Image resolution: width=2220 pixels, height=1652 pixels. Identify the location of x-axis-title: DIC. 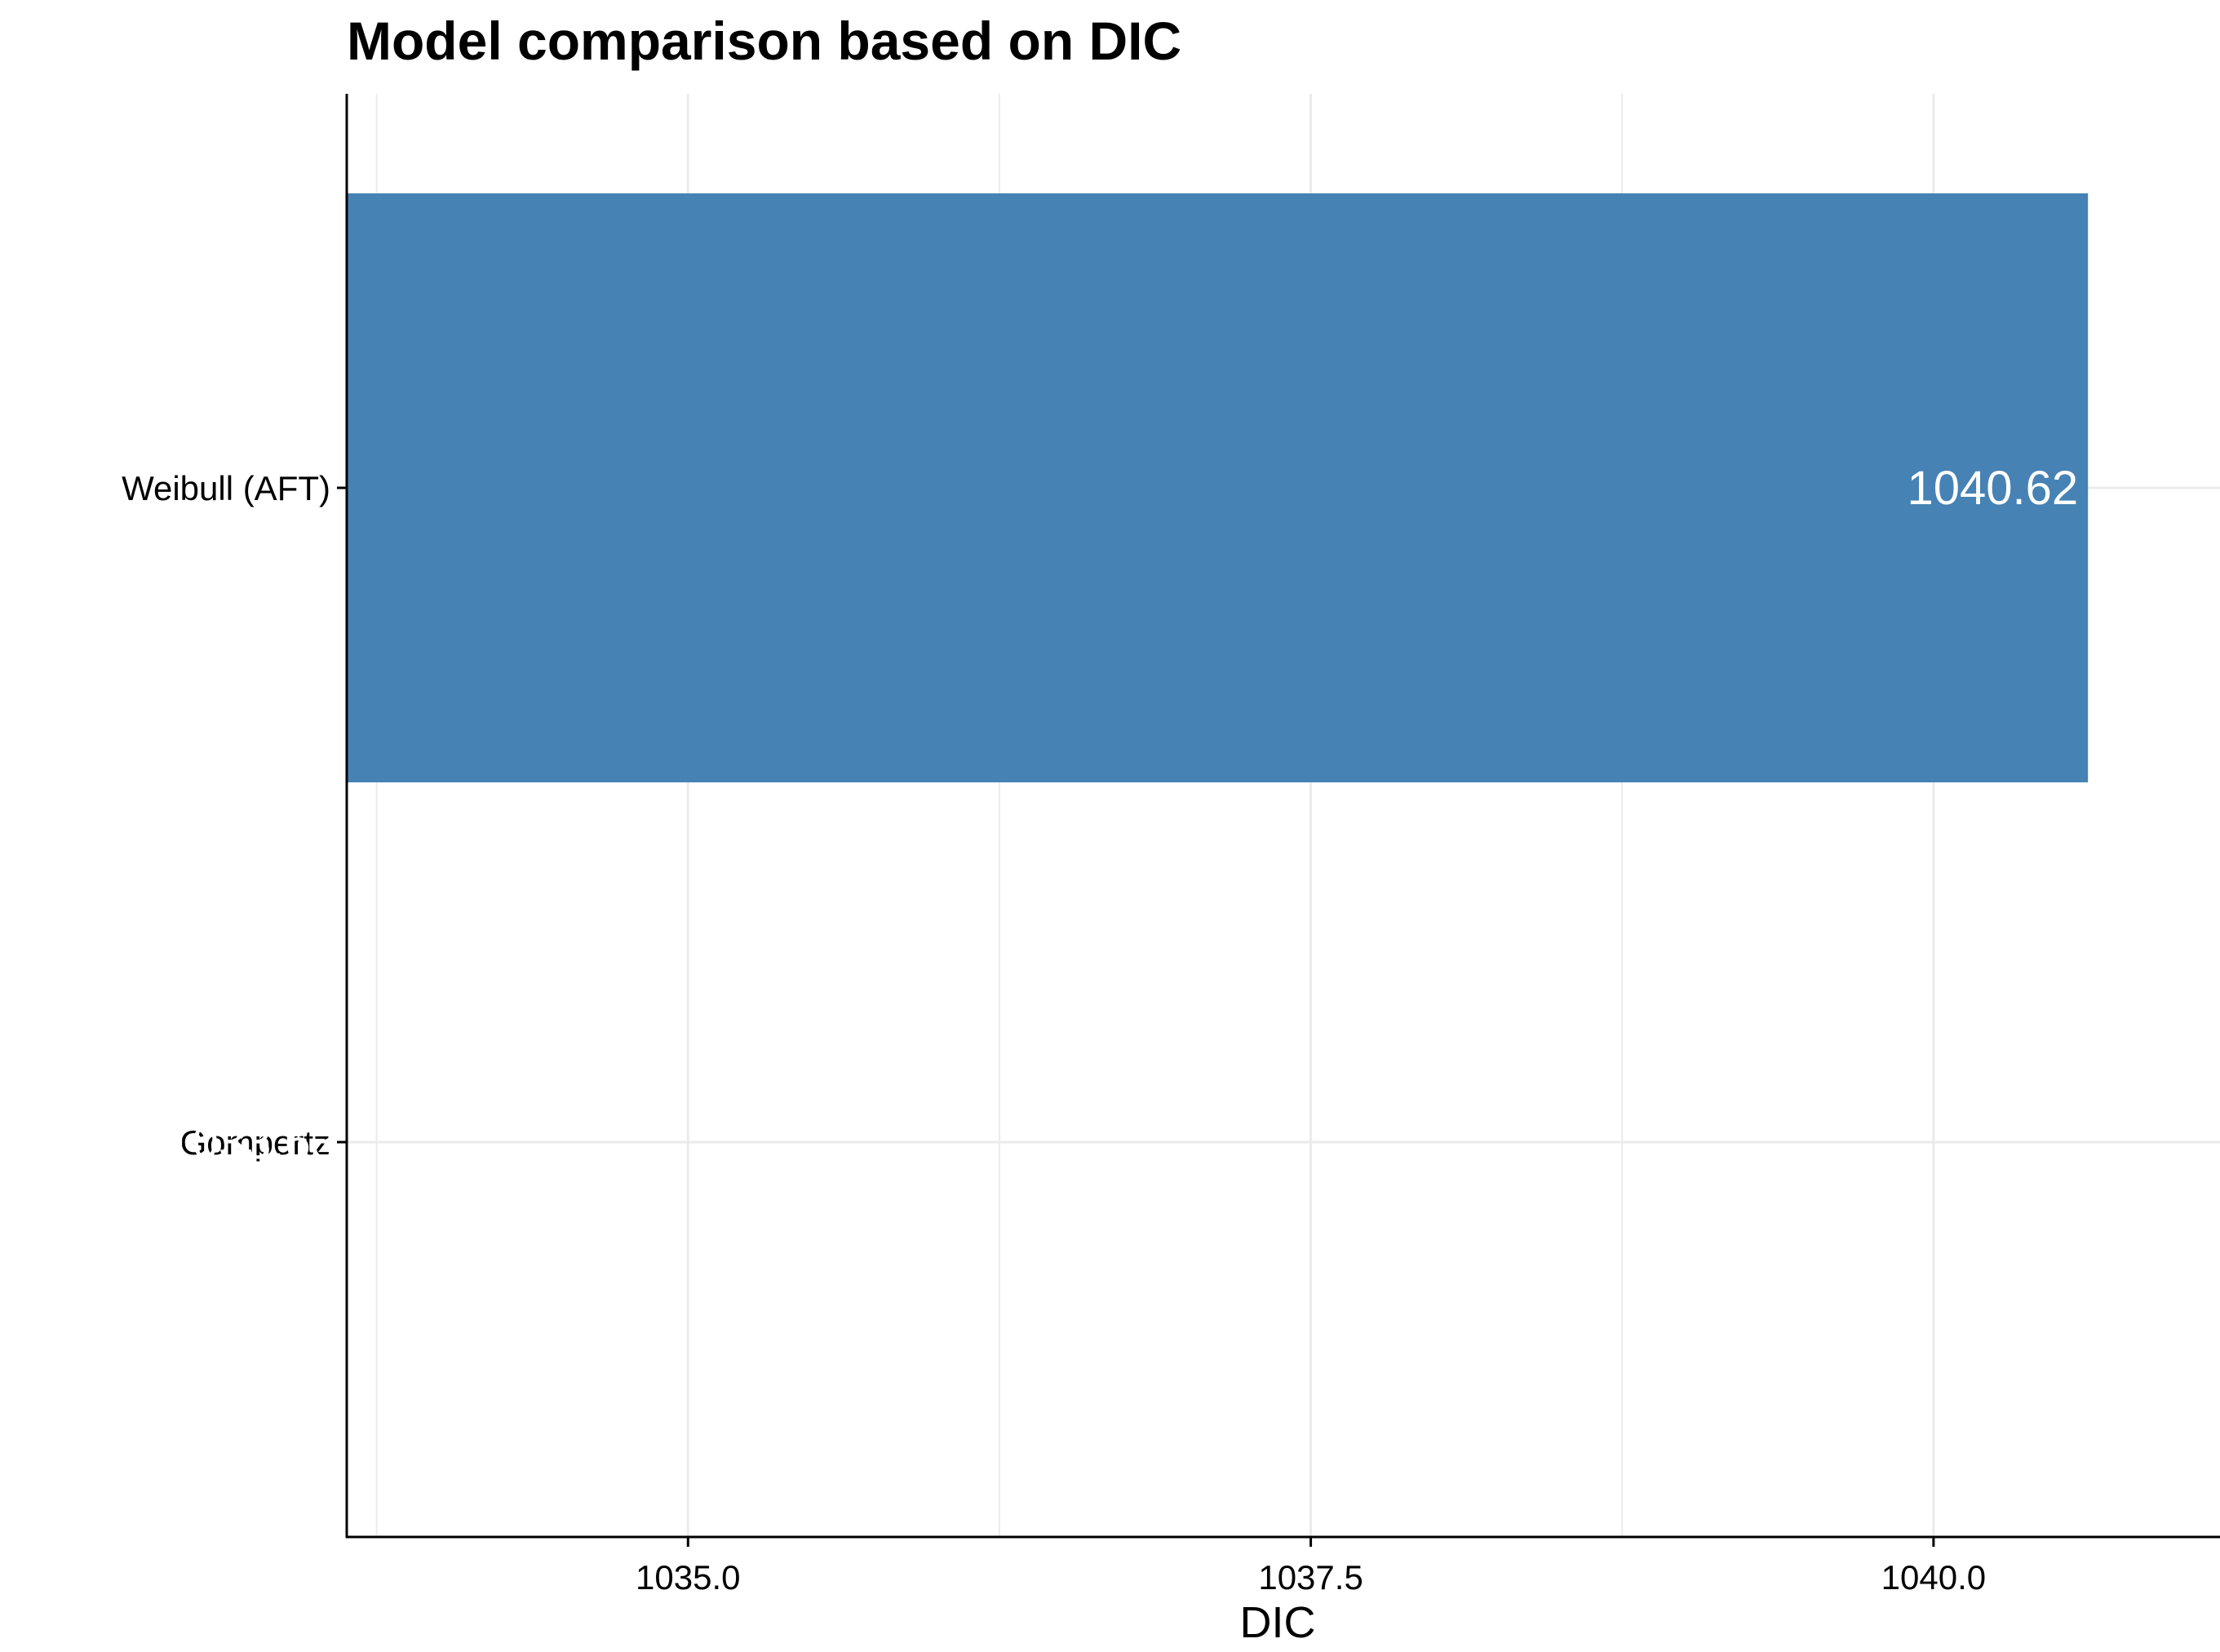
(1278, 1622).